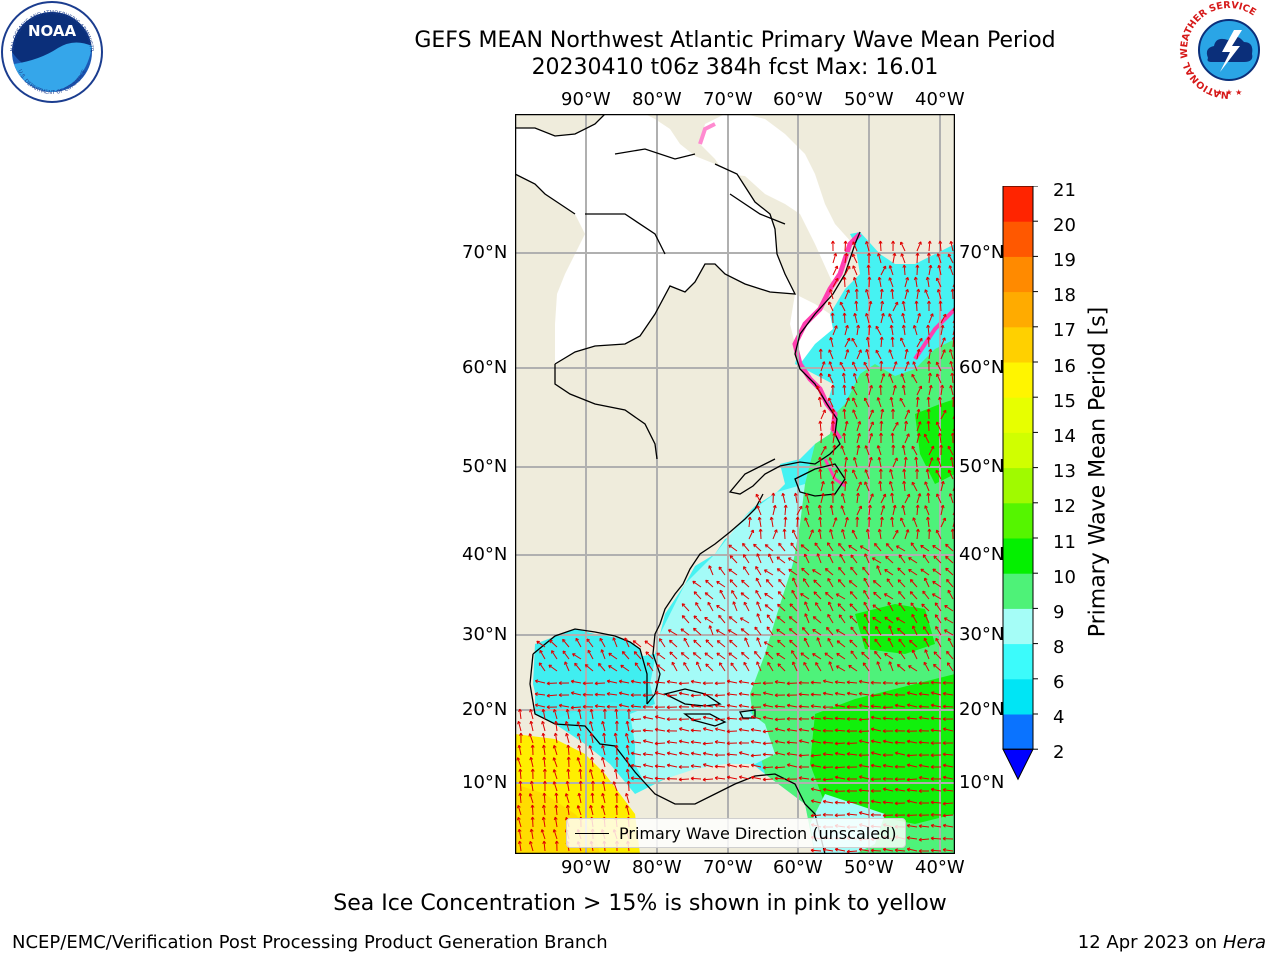 The width and height of the screenshot is (1280, 960). I want to click on lat-label: 40°N, so click(982, 554).